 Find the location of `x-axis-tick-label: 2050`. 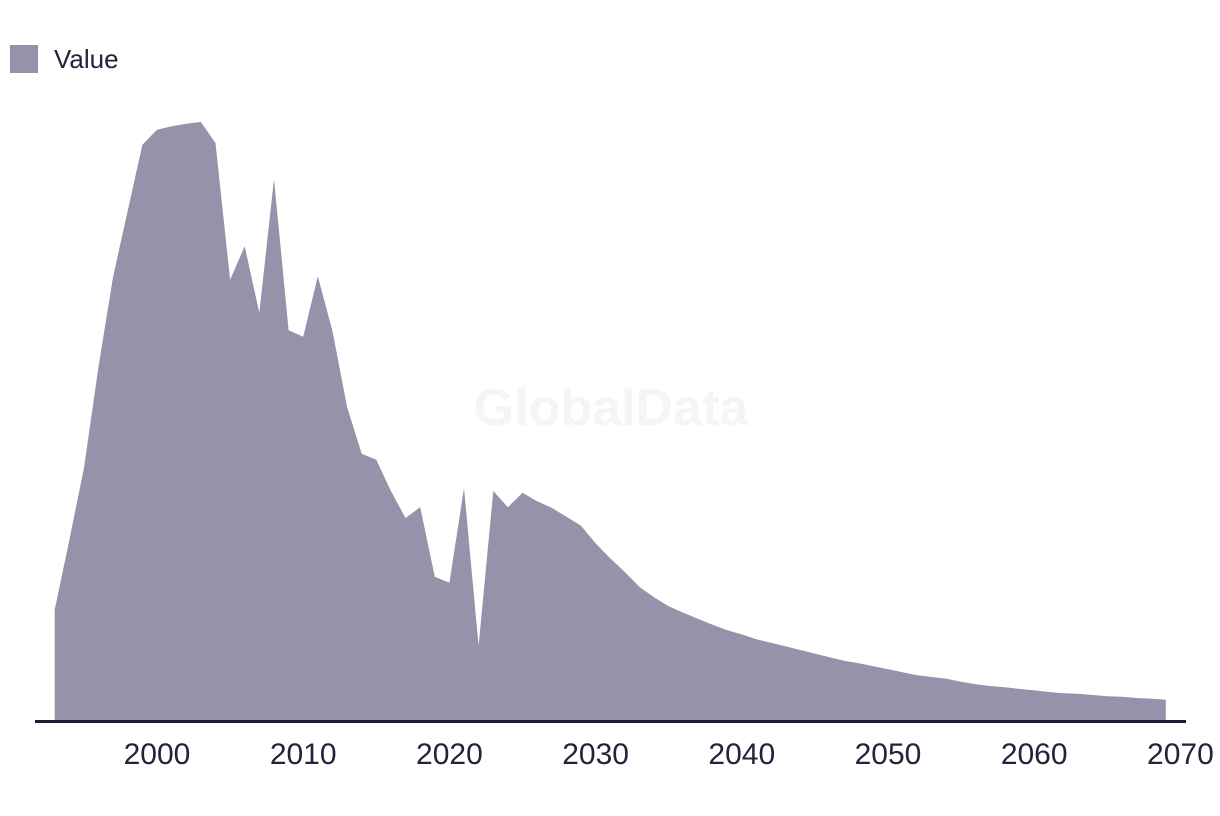

x-axis-tick-label: 2050 is located at coordinates (888, 754).